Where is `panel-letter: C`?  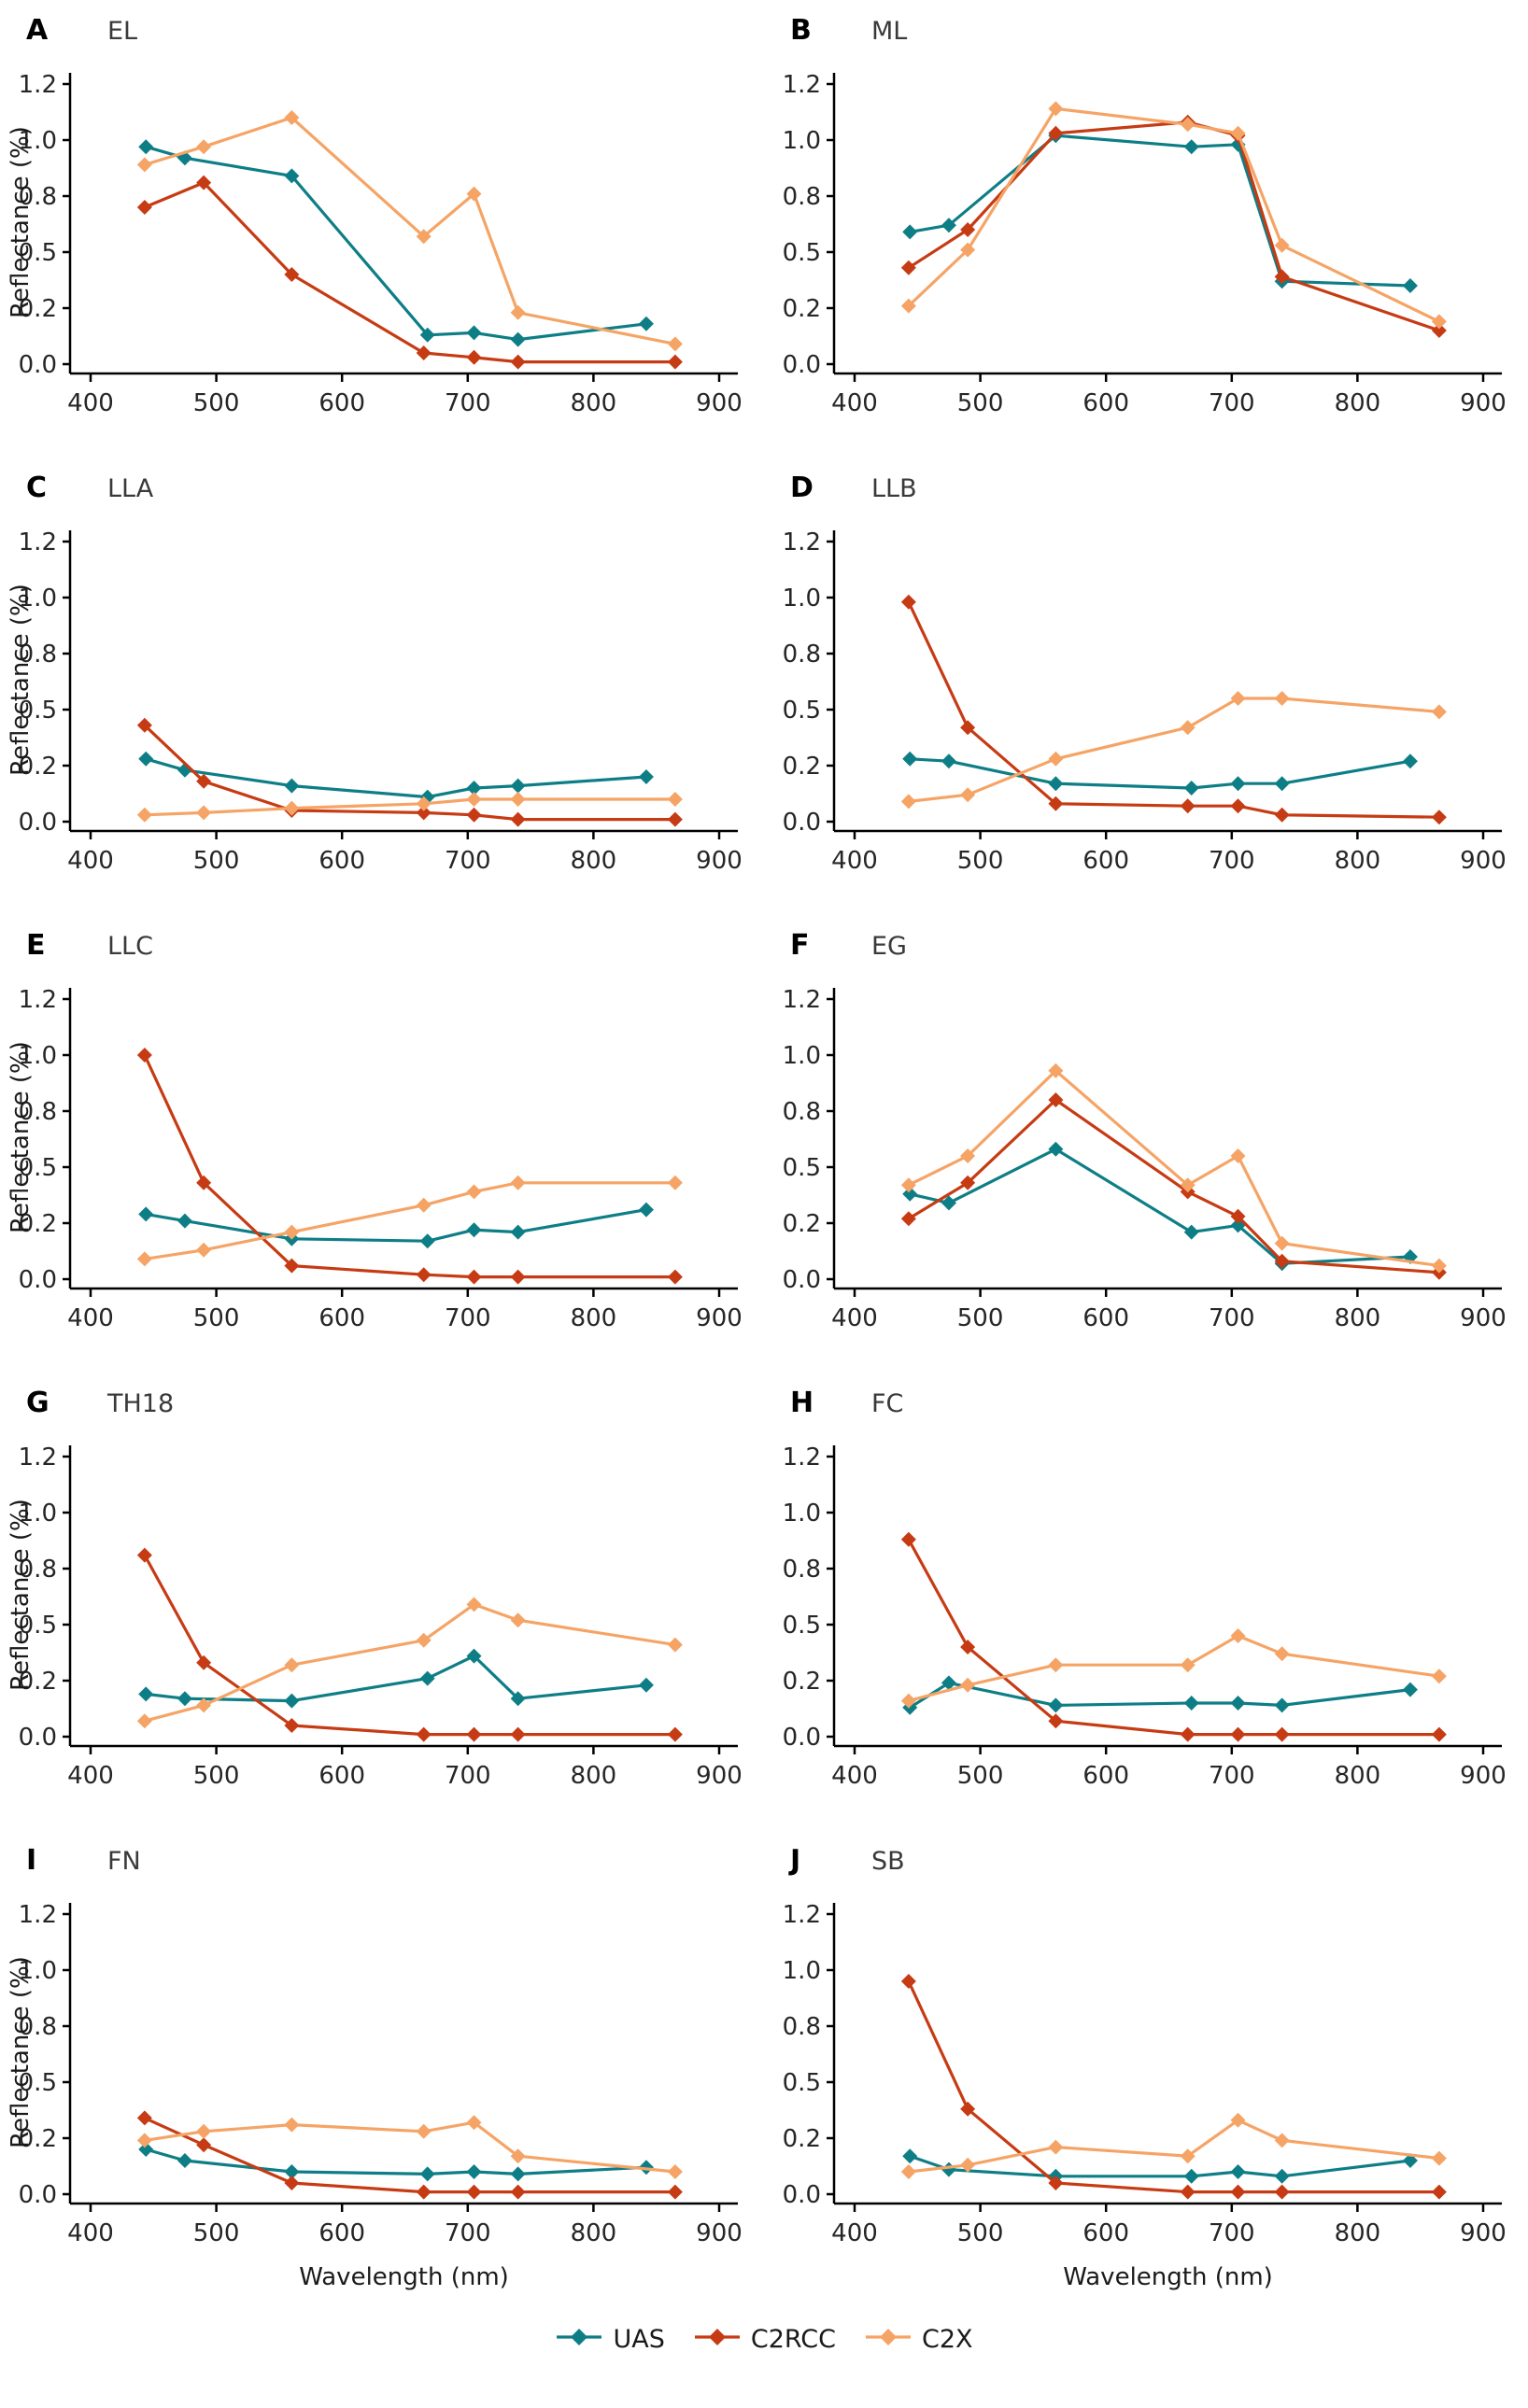
panel-letter: C is located at coordinates (37, 488).